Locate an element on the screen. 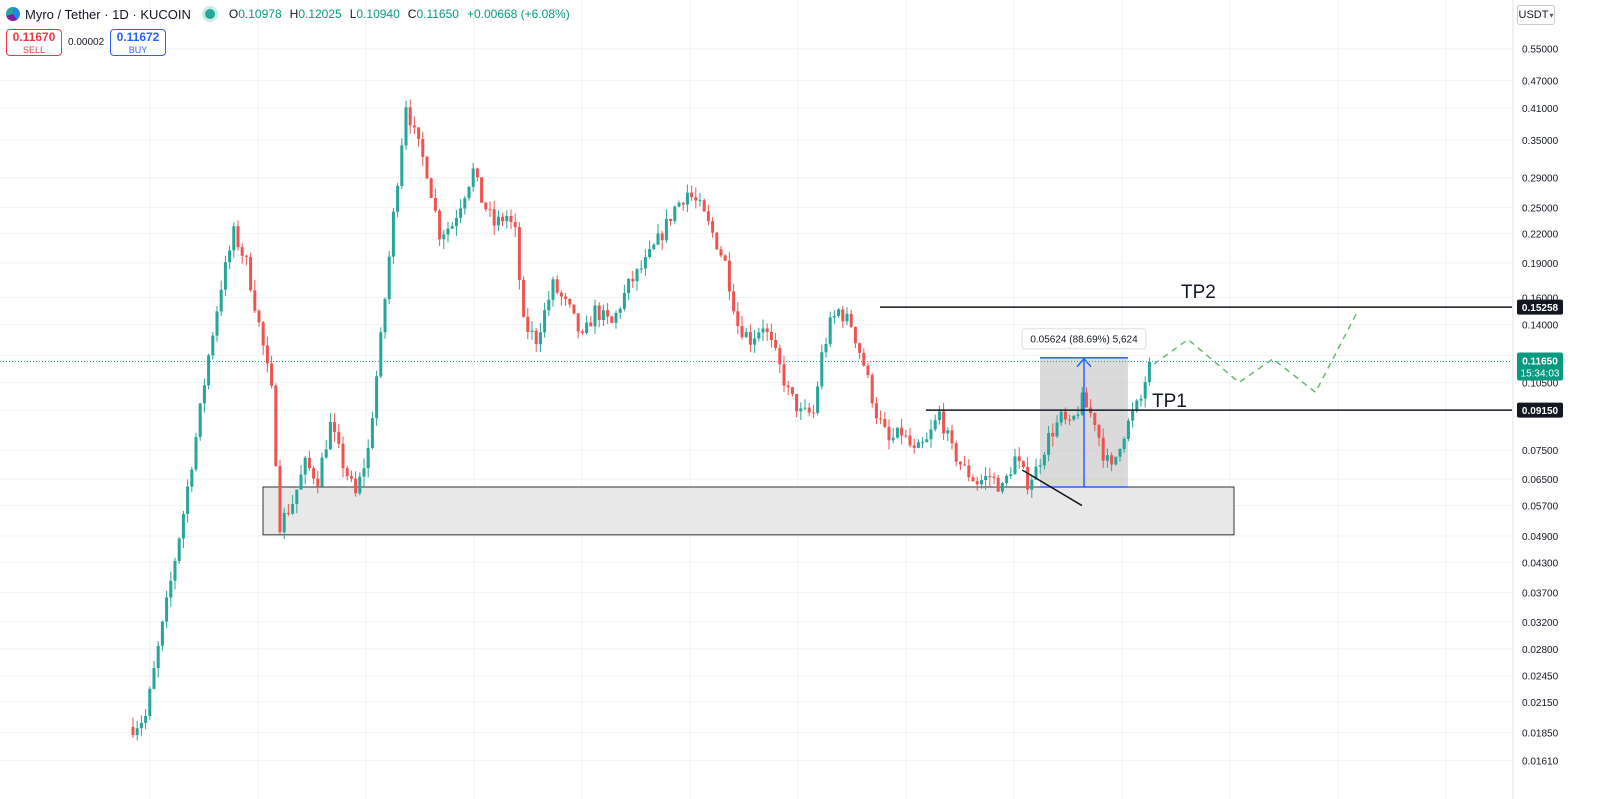  measure-arrow-head is located at coordinates (1084, 362).